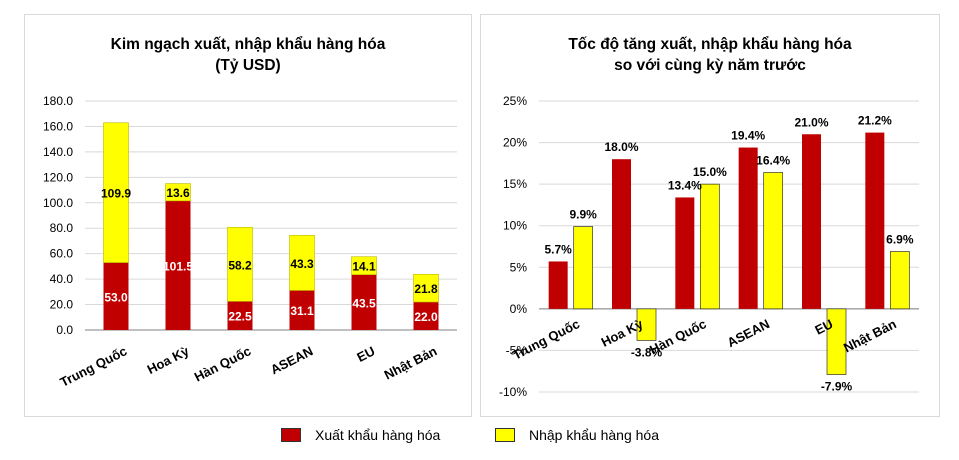  What do you see at coordinates (62, 228) in the screenshot?
I see `y-tick-label: 80.0` at bounding box center [62, 228].